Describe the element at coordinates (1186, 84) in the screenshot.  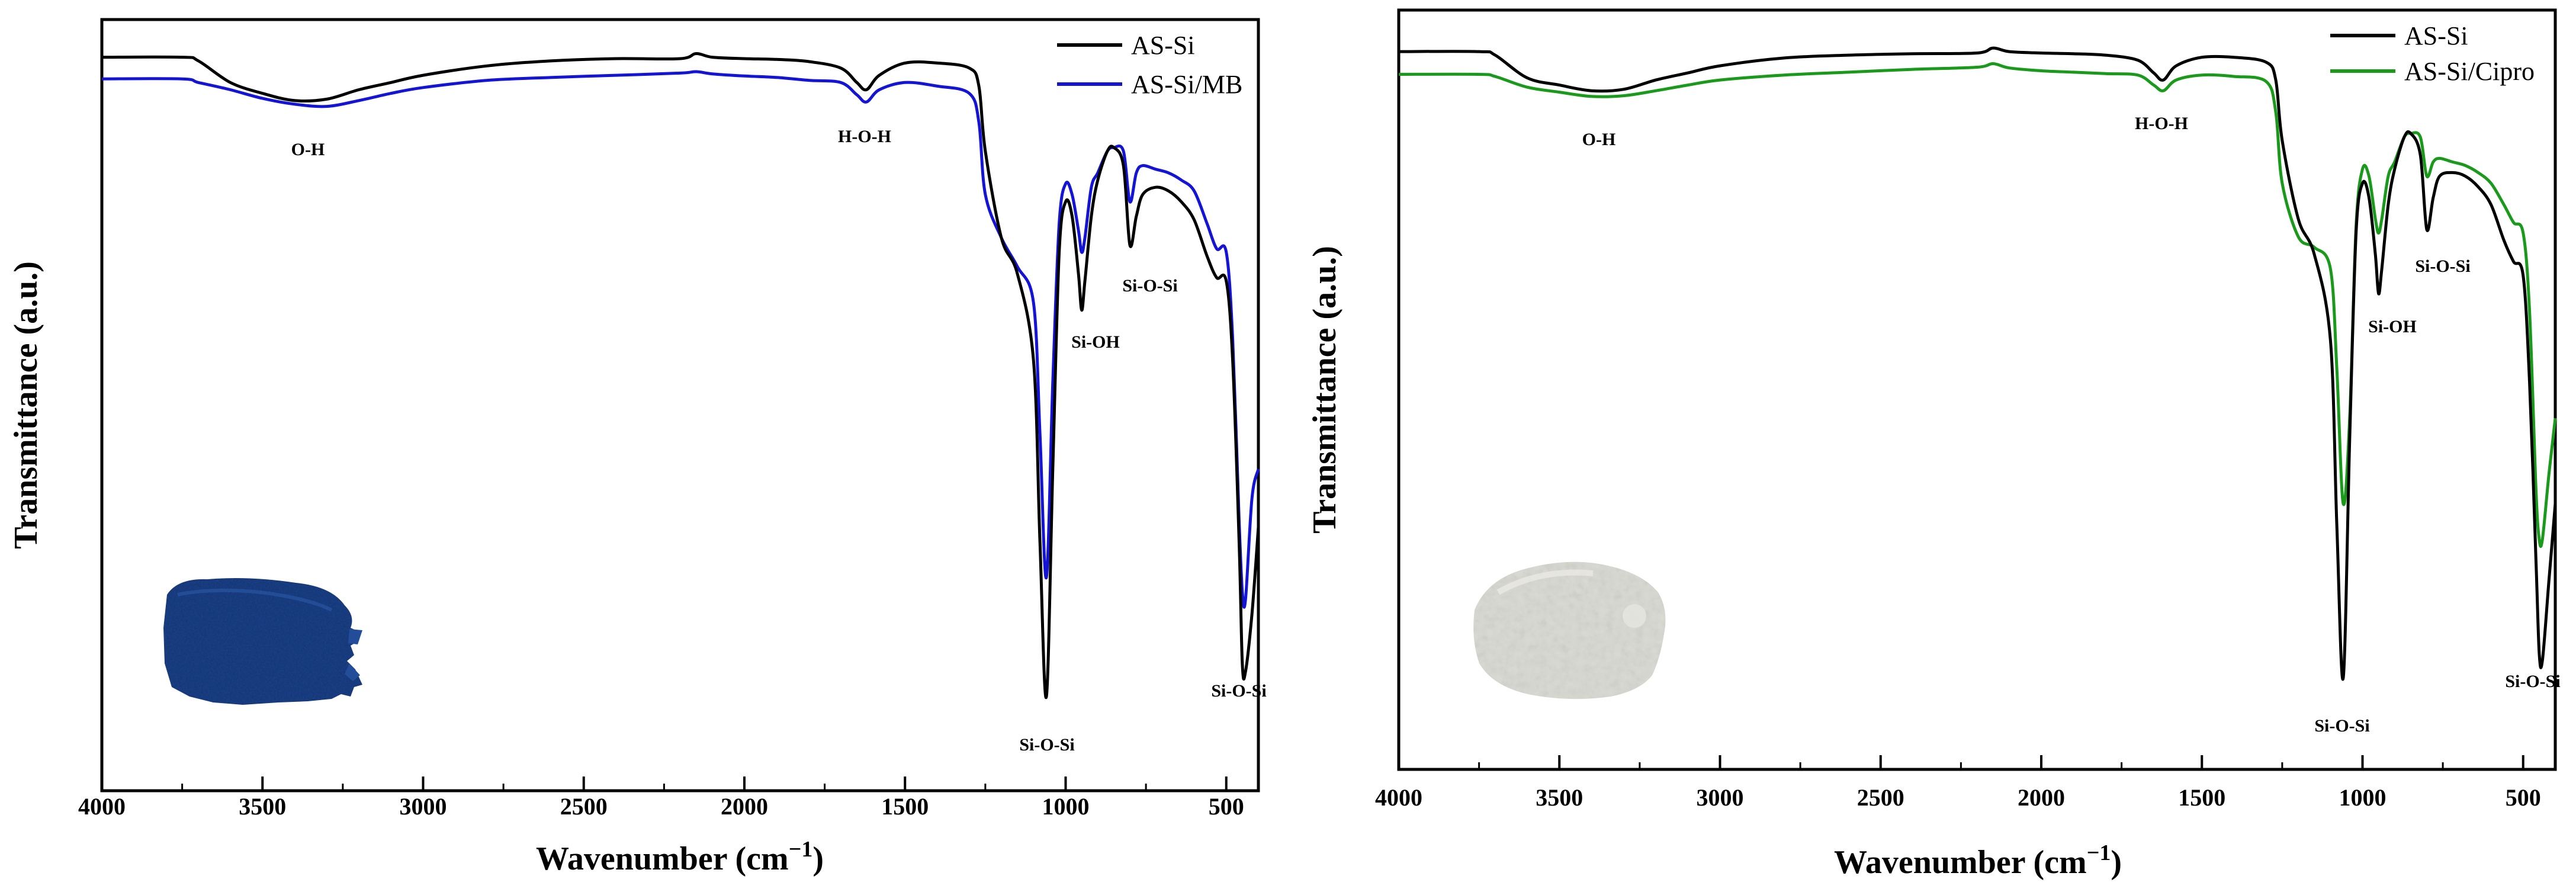
I see `legend-label-as-si-mb: AS-Si/MB` at that location.